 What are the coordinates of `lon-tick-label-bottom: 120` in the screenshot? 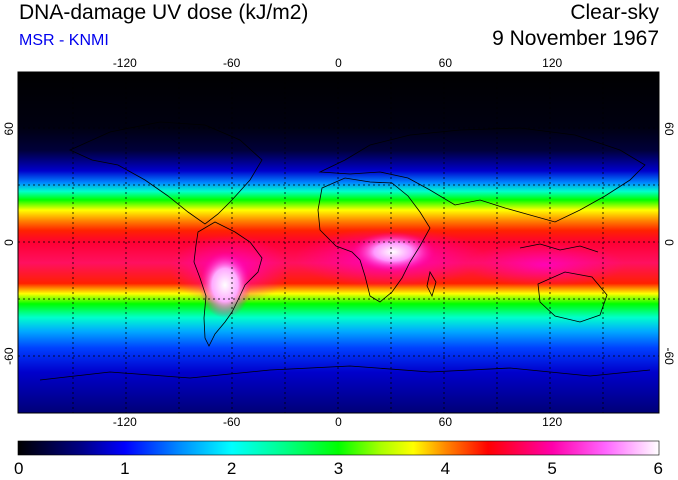 It's located at (552, 422).